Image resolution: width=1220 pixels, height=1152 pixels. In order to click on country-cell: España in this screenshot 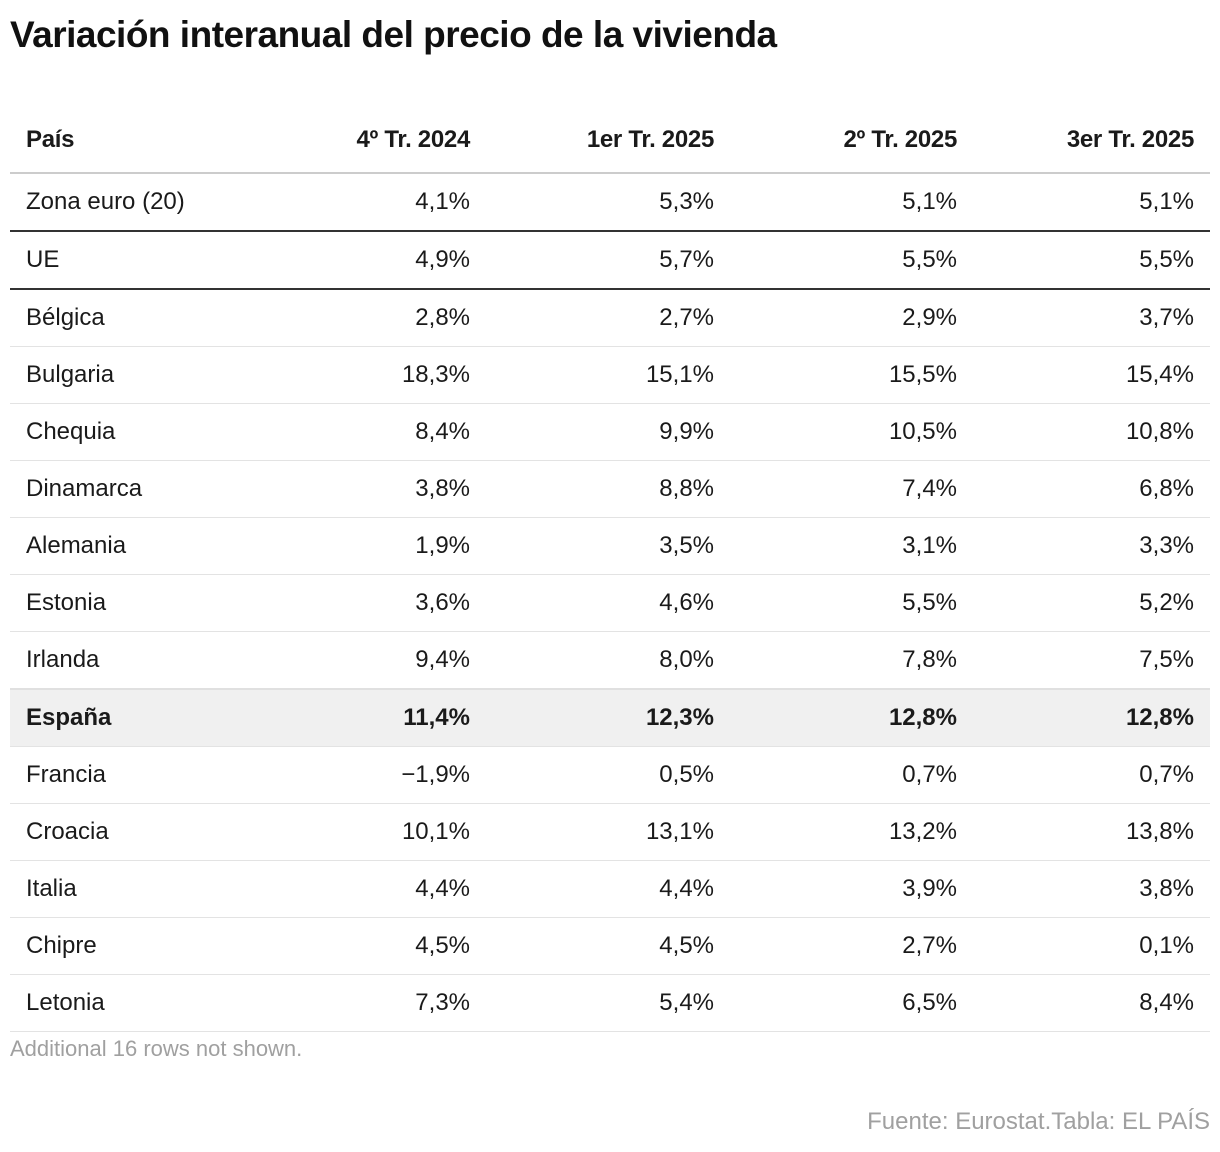, I will do `click(118, 717)`.